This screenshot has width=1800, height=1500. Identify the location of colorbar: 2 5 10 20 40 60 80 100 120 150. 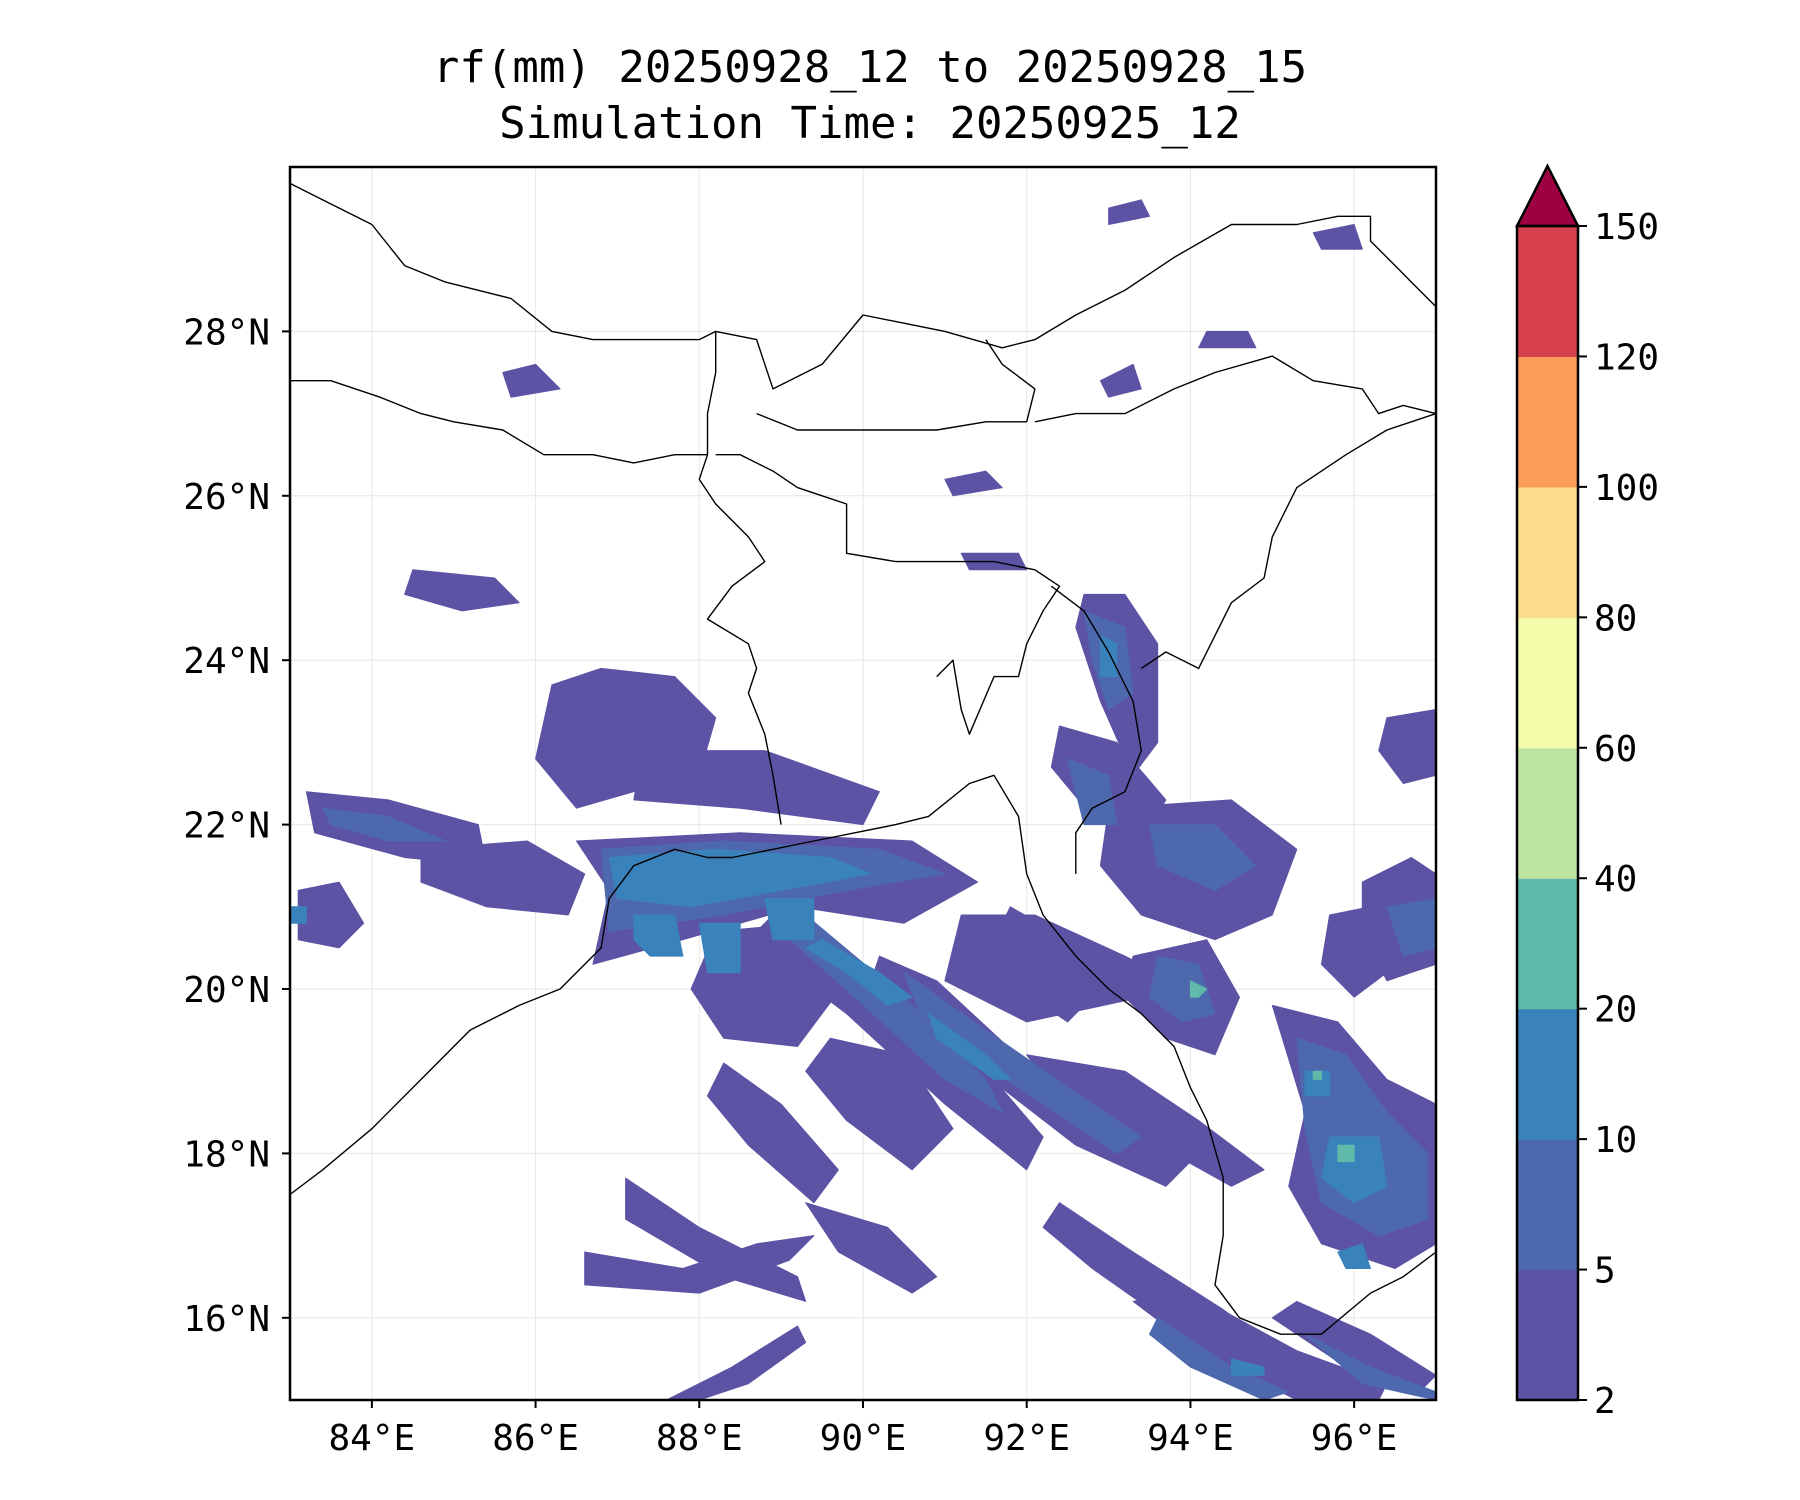
(1586, 792).